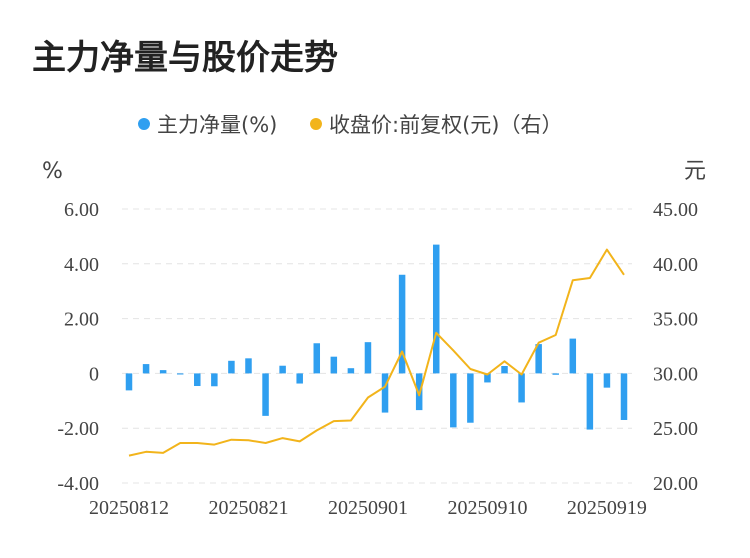 The height and width of the screenshot is (558, 750). What do you see at coordinates (94, 374) in the screenshot?
I see `left-tick-label: 0` at bounding box center [94, 374].